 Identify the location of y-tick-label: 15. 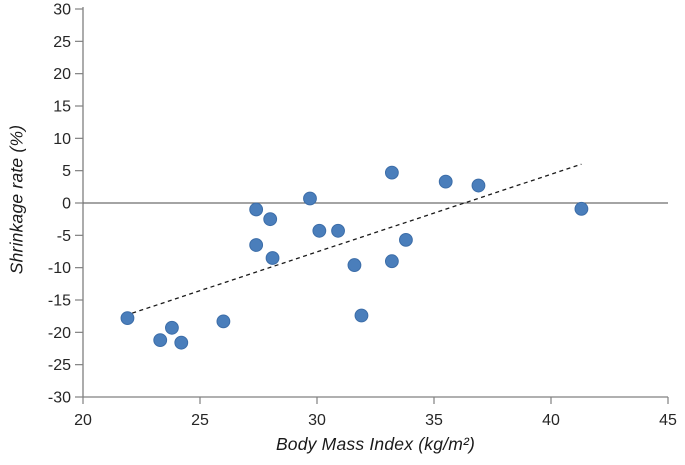
(62, 107).